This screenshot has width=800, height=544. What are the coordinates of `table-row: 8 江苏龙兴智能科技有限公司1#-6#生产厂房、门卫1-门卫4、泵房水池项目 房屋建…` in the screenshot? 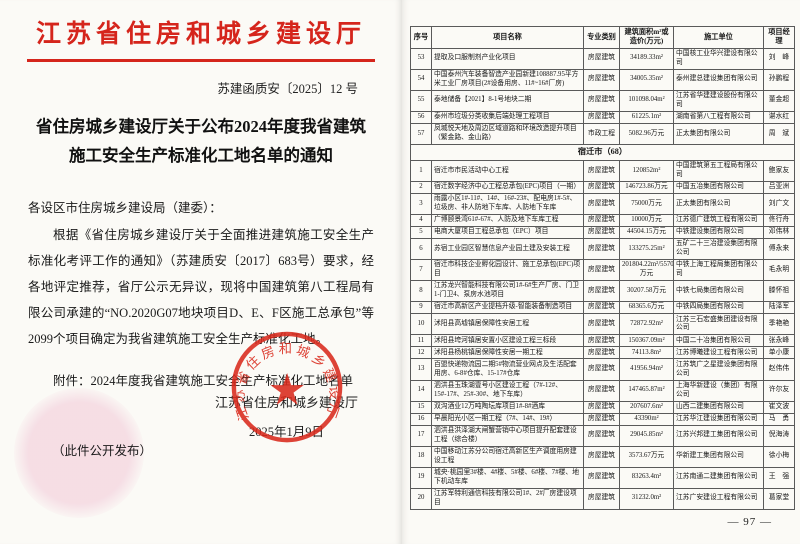 It's located at (602, 291).